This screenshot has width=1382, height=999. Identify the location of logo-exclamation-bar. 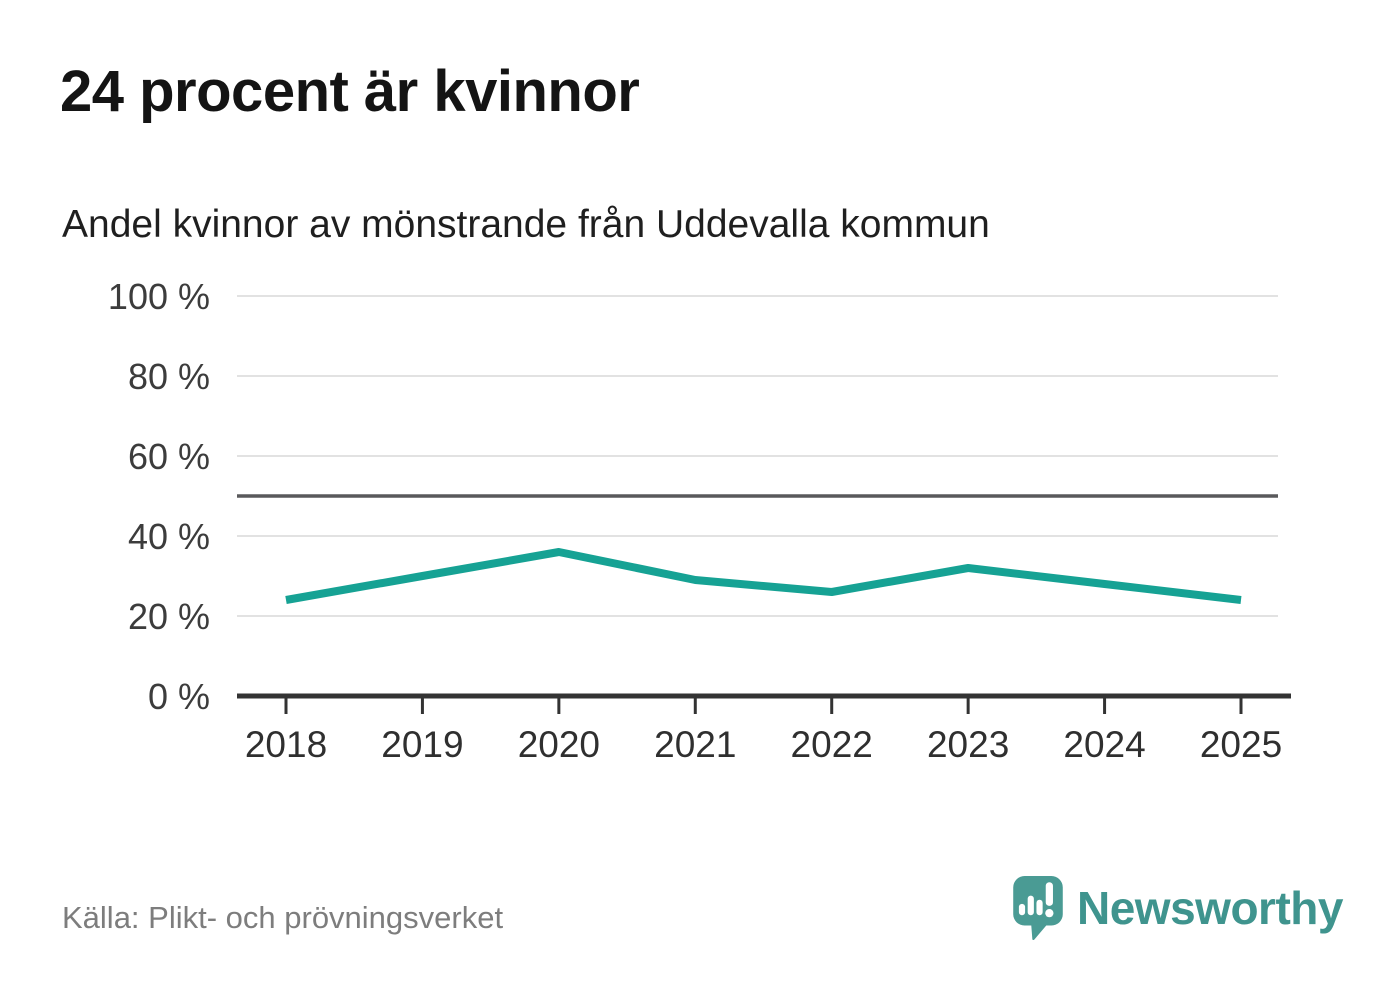
(1049, 894).